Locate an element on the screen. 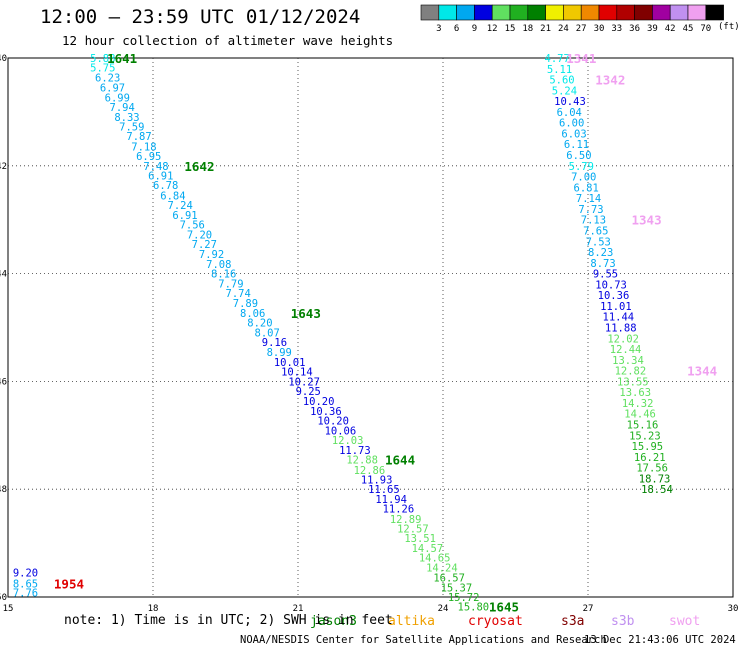 The image size is (740, 650). x-tick-label: 24 is located at coordinates (443, 609).